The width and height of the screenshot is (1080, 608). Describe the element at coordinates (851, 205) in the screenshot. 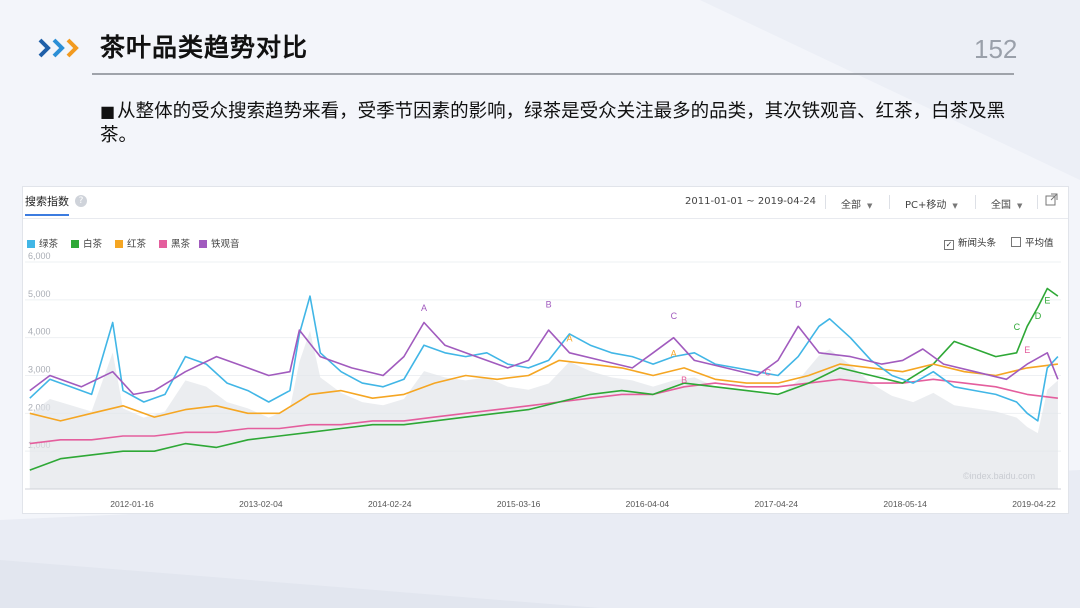

I see `source-label: 全部` at that location.